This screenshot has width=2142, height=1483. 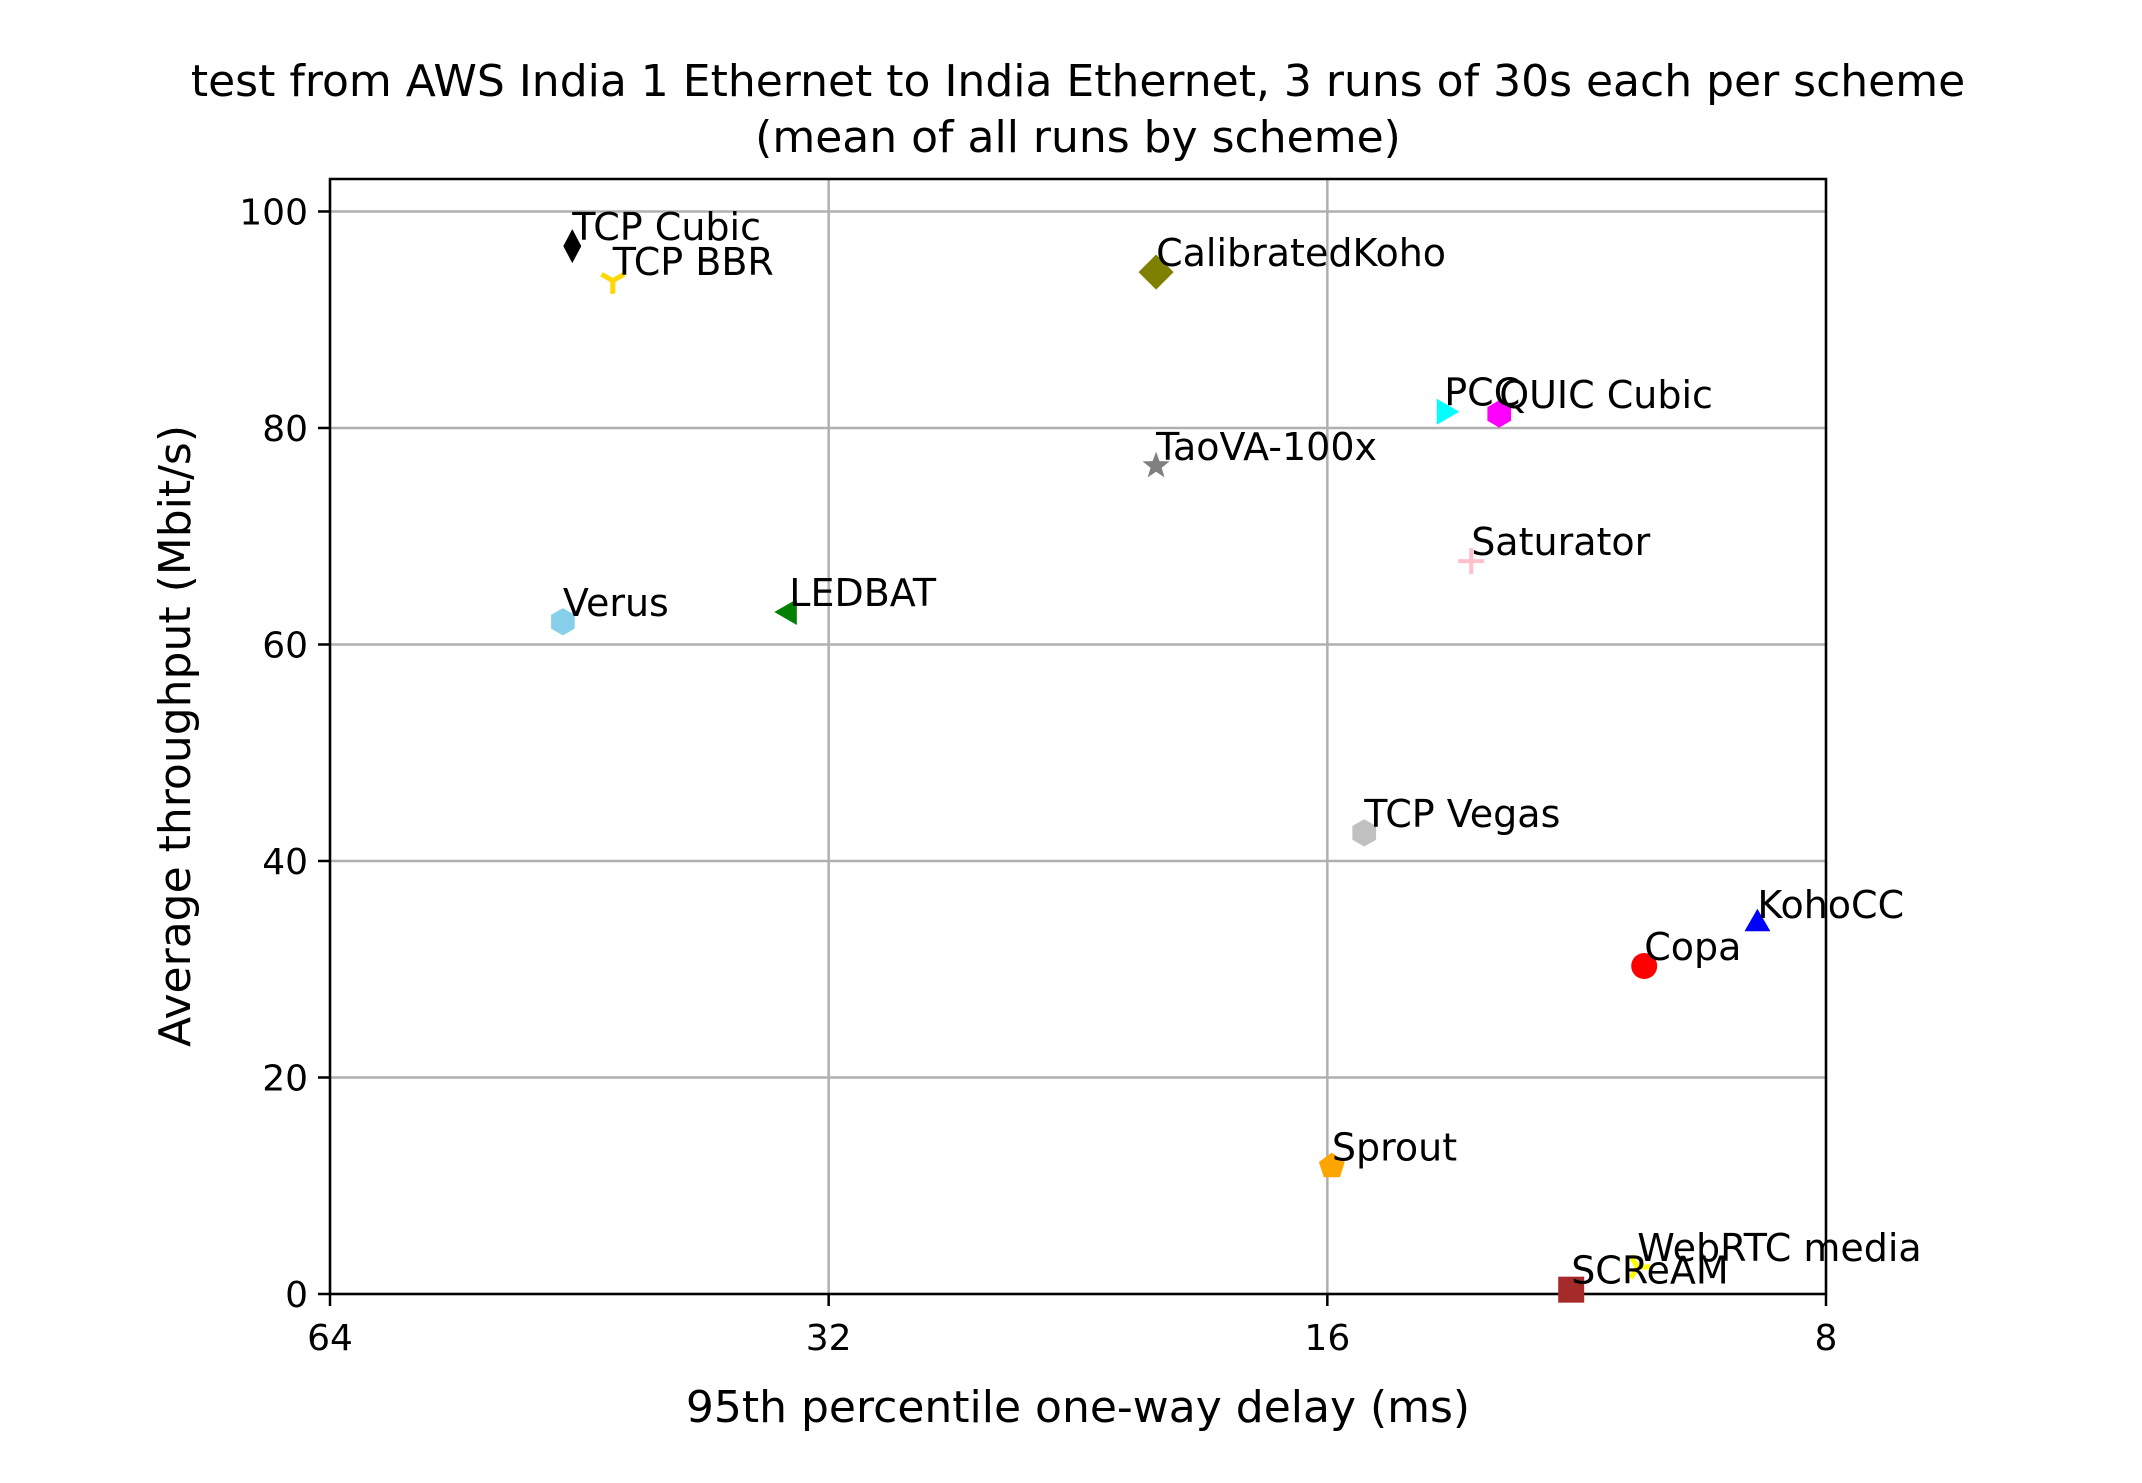 I want to click on marker-ledbat, so click(x=785, y=612).